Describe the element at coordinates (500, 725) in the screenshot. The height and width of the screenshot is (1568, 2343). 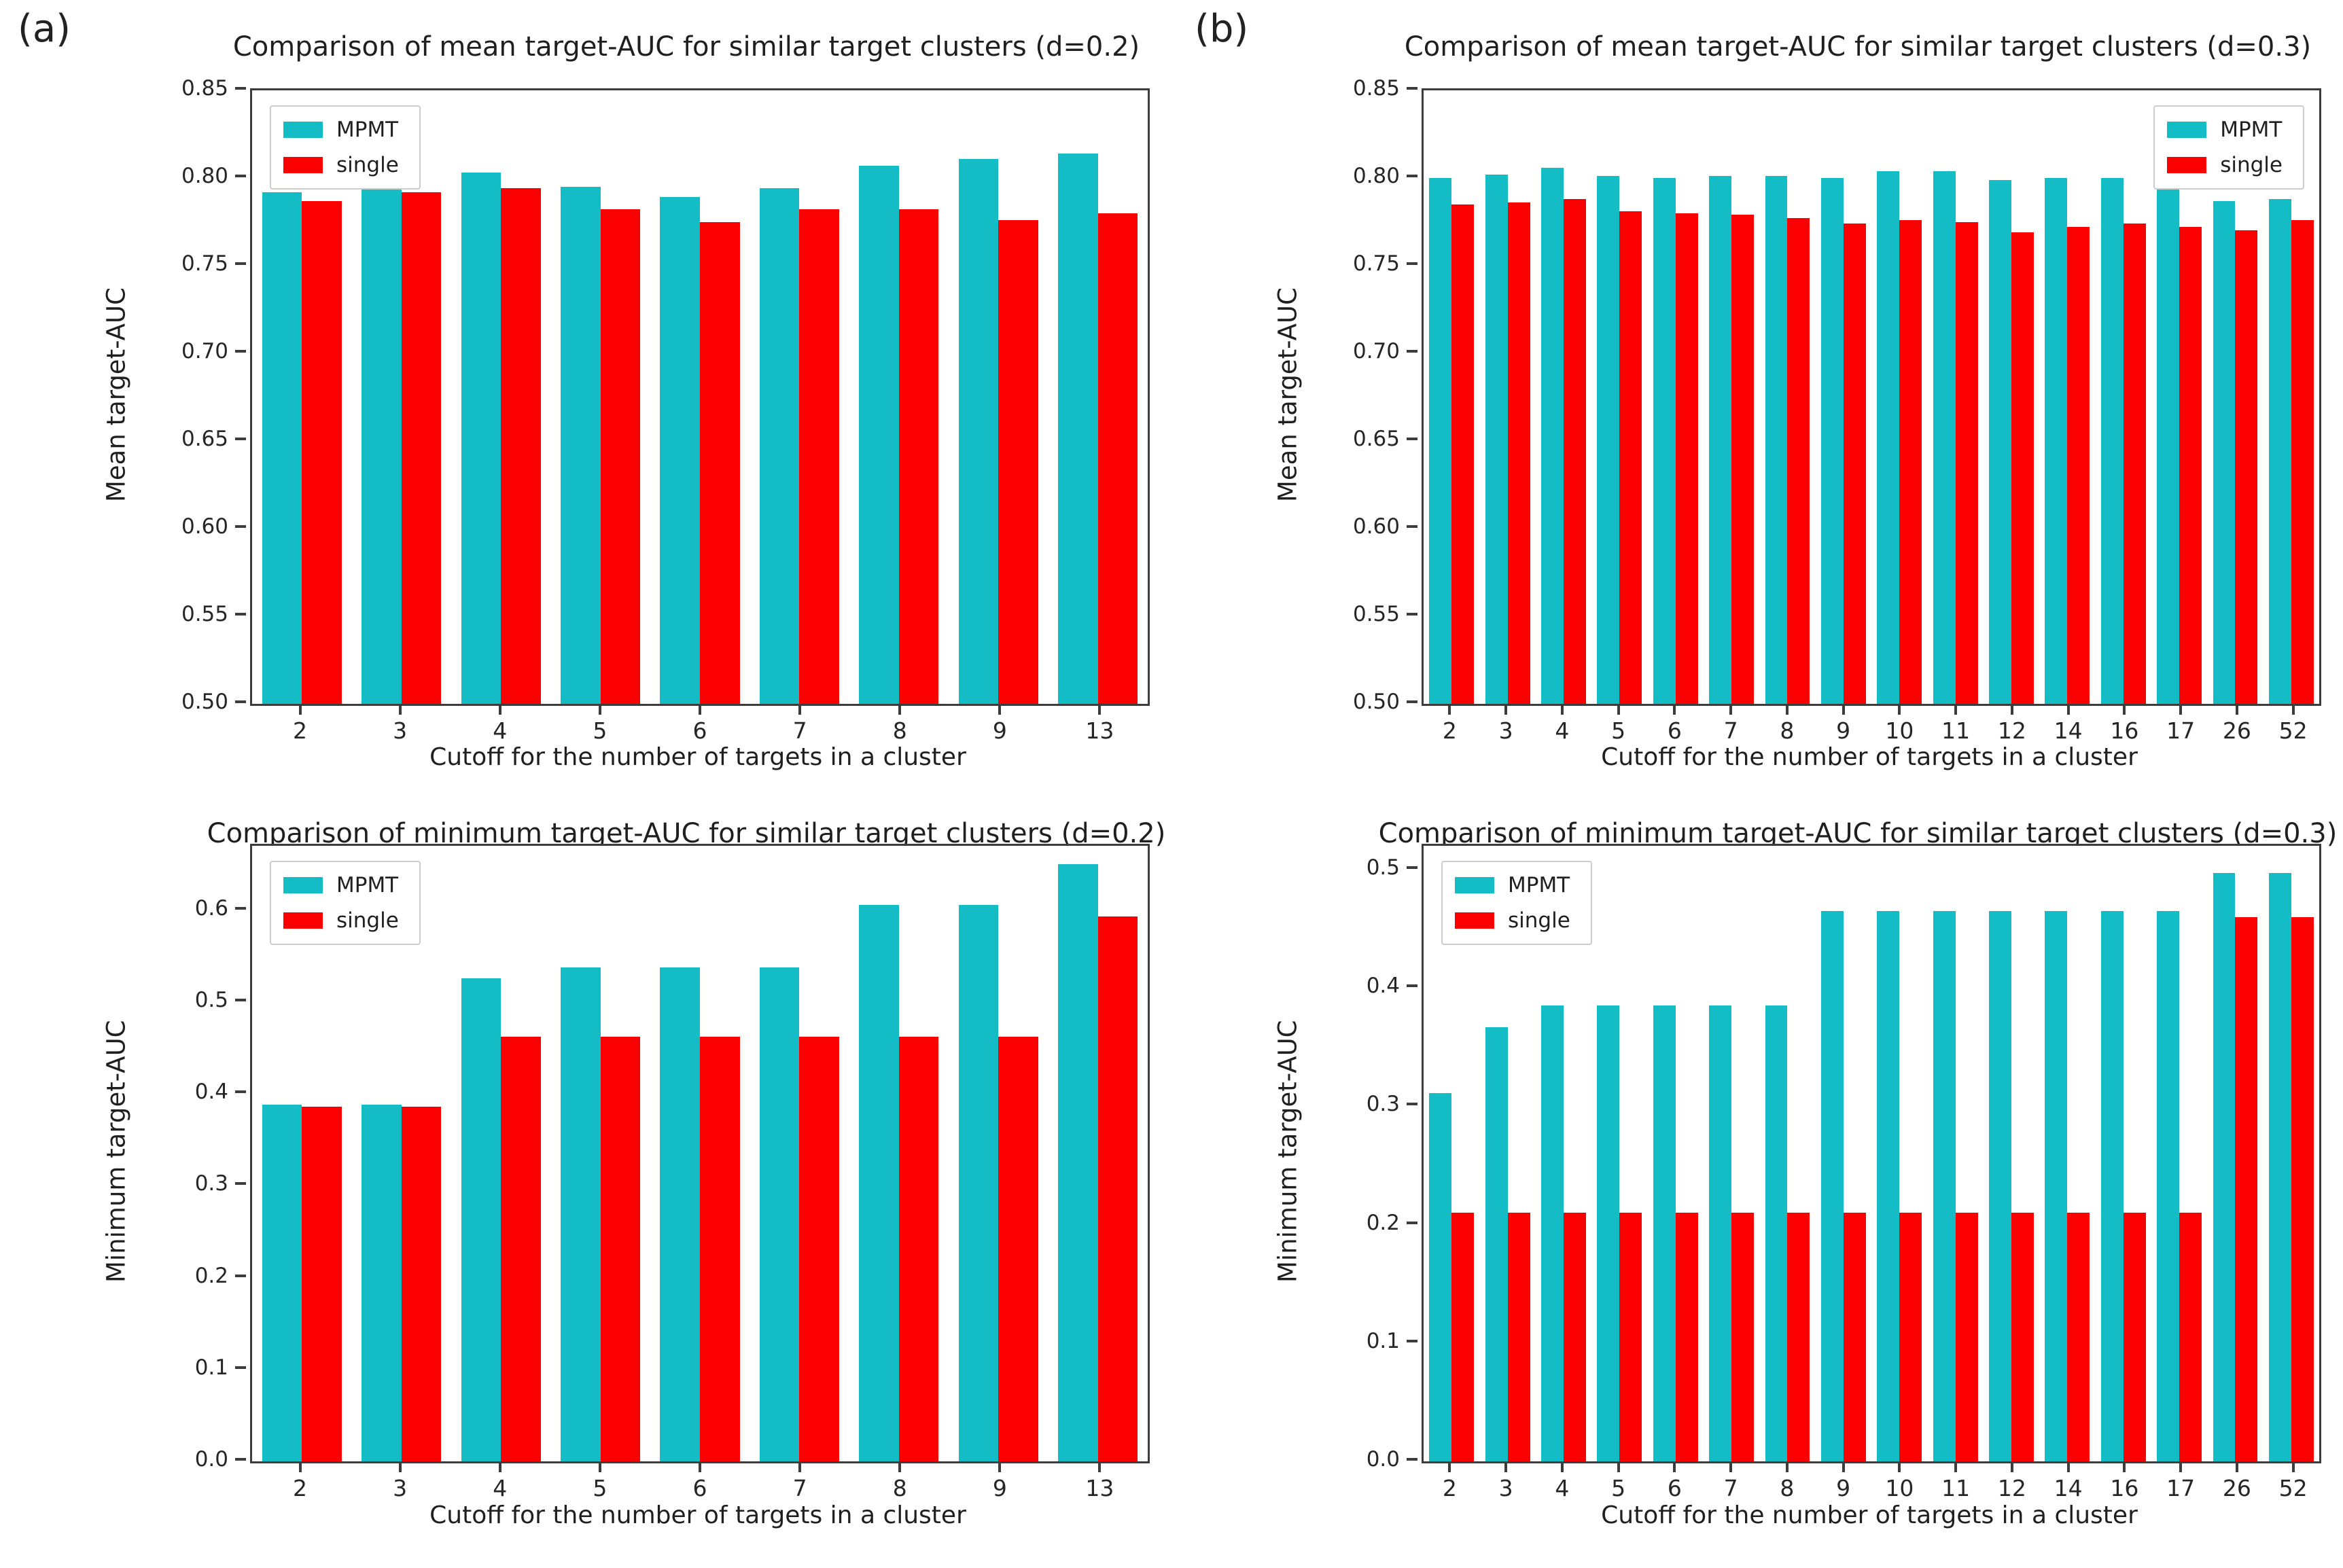
I see `x-tick-label: 4` at that location.